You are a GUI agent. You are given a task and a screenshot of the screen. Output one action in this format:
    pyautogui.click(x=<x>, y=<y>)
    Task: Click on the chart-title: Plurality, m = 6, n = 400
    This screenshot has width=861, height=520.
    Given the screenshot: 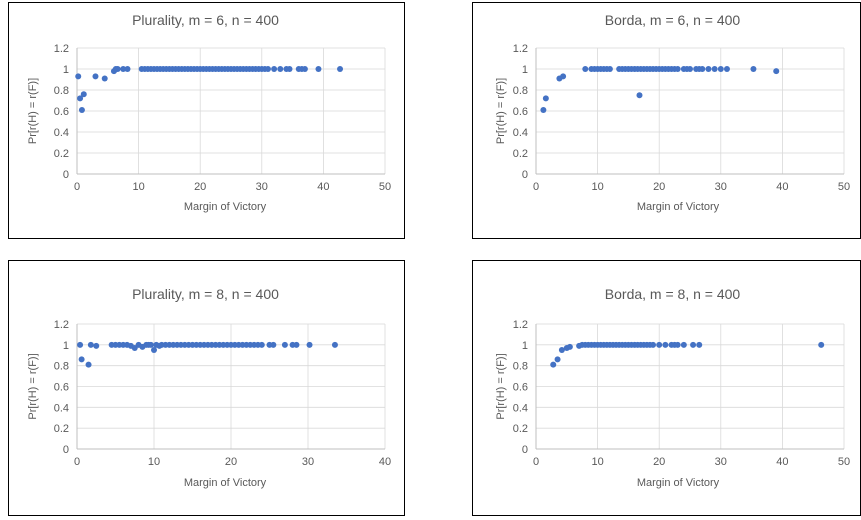 What is the action you would take?
    pyautogui.click(x=205, y=20)
    